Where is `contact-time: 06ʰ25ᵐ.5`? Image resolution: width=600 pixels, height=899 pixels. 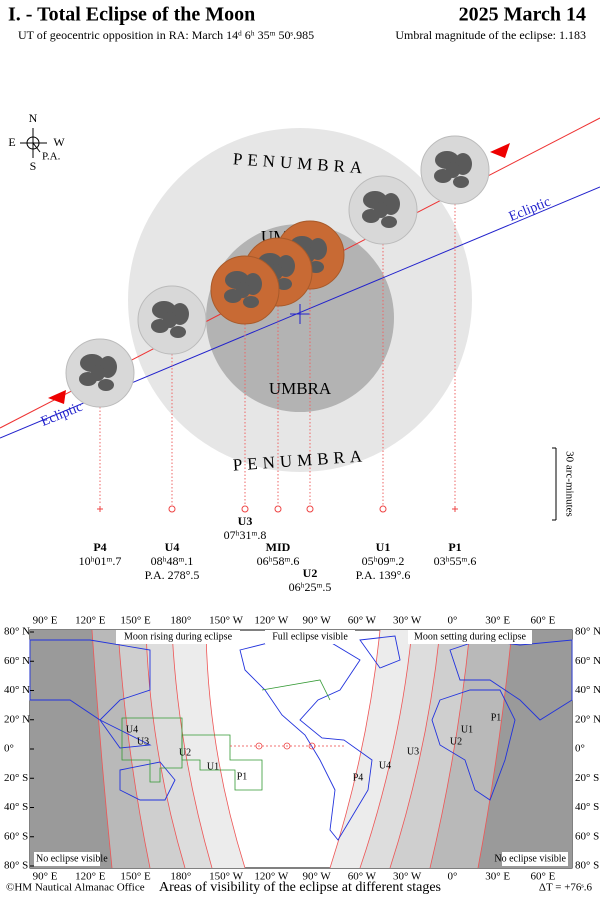
contact-time: 06ʰ25ᵐ.5 is located at coordinates (310, 587).